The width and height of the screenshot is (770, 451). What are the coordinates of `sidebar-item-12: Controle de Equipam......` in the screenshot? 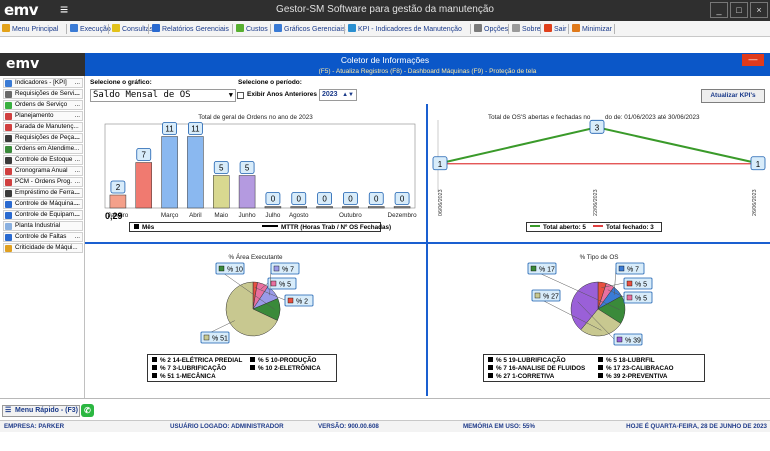 It's located at (43, 215).